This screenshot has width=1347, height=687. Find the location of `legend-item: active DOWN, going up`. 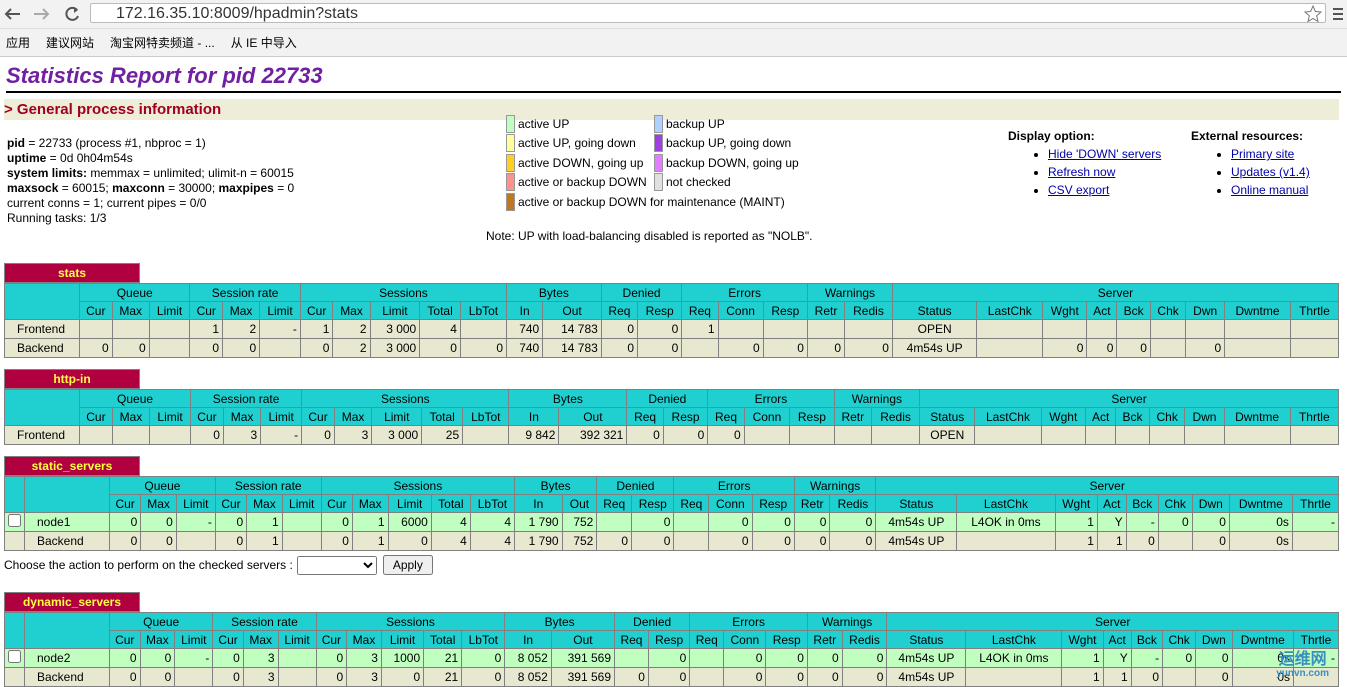

legend-item: active DOWN, going up is located at coordinates (574, 162).